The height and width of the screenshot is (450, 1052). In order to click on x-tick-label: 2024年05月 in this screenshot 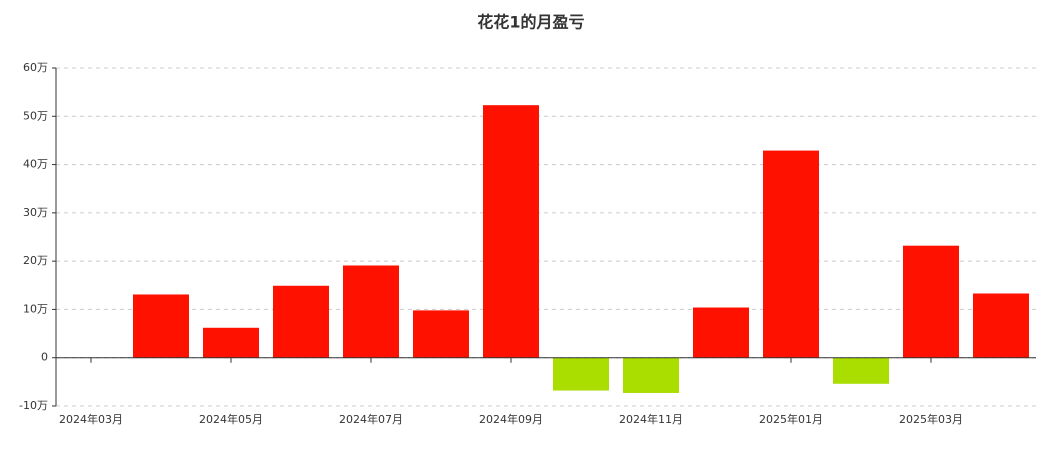, I will do `click(231, 419)`.